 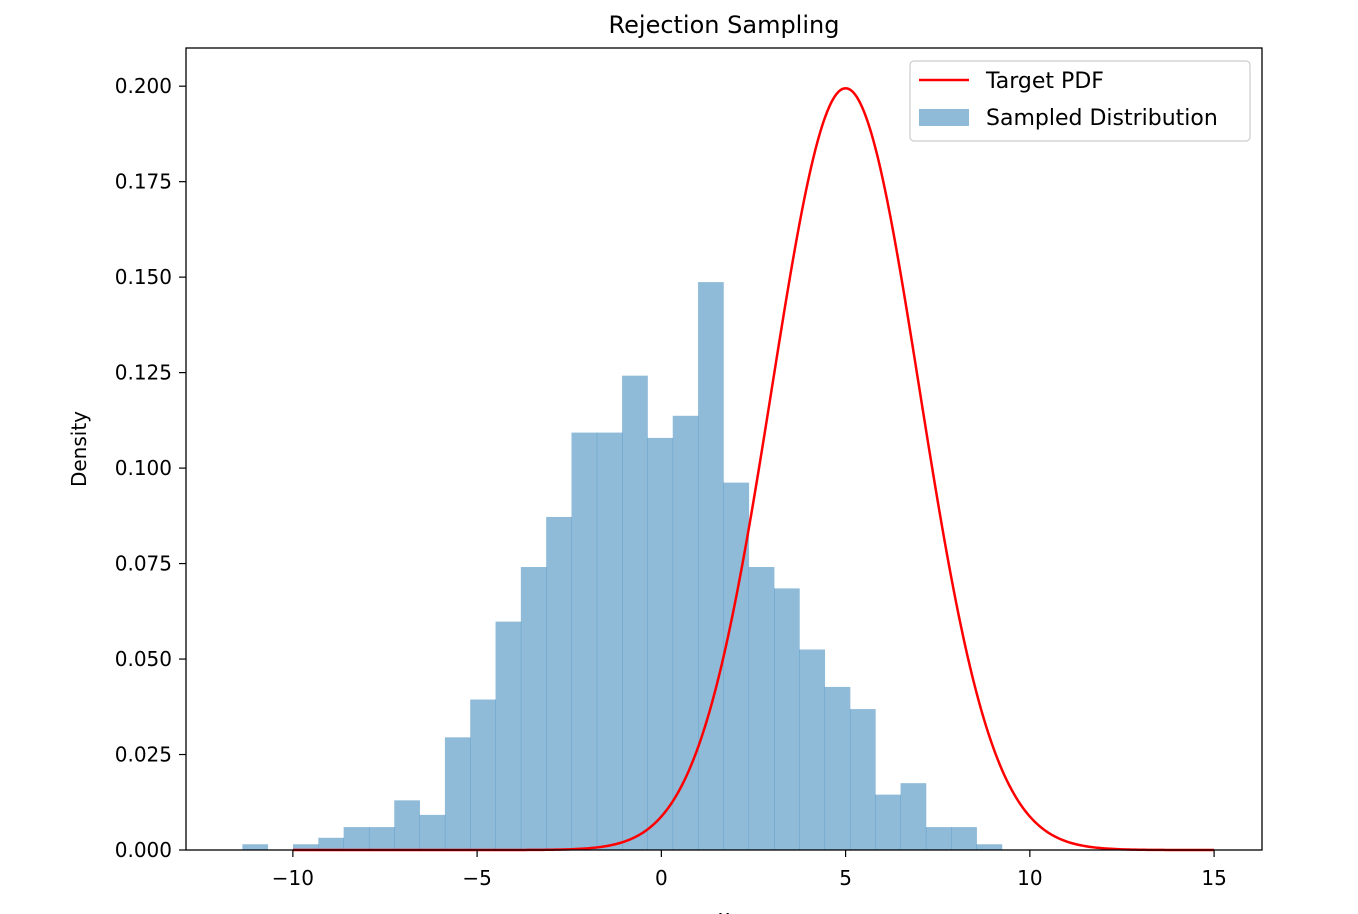 What do you see at coordinates (79, 449) in the screenshot?
I see `y-axis-label: Density` at bounding box center [79, 449].